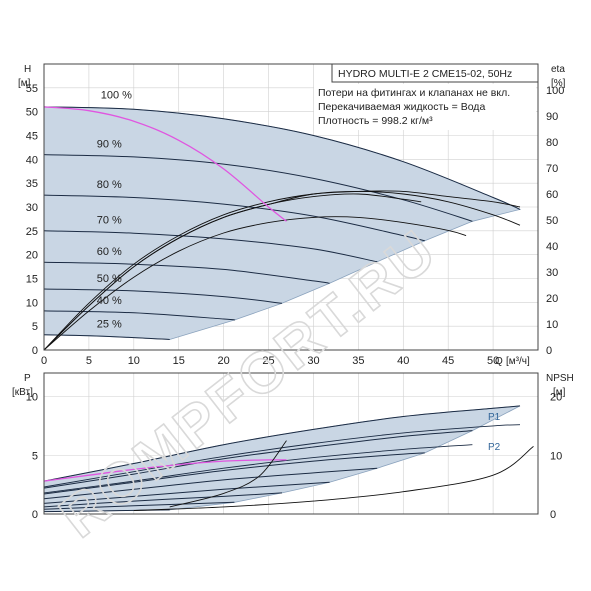  What do you see at coordinates (313, 361) in the screenshot?
I see `qh-x-tick: 30` at bounding box center [313, 361].